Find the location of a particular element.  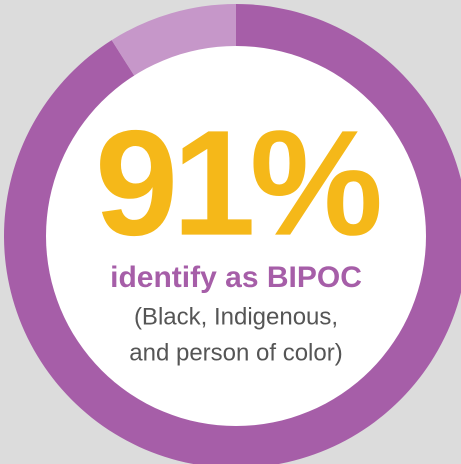

donut-segment is located at coordinates (173, 41).